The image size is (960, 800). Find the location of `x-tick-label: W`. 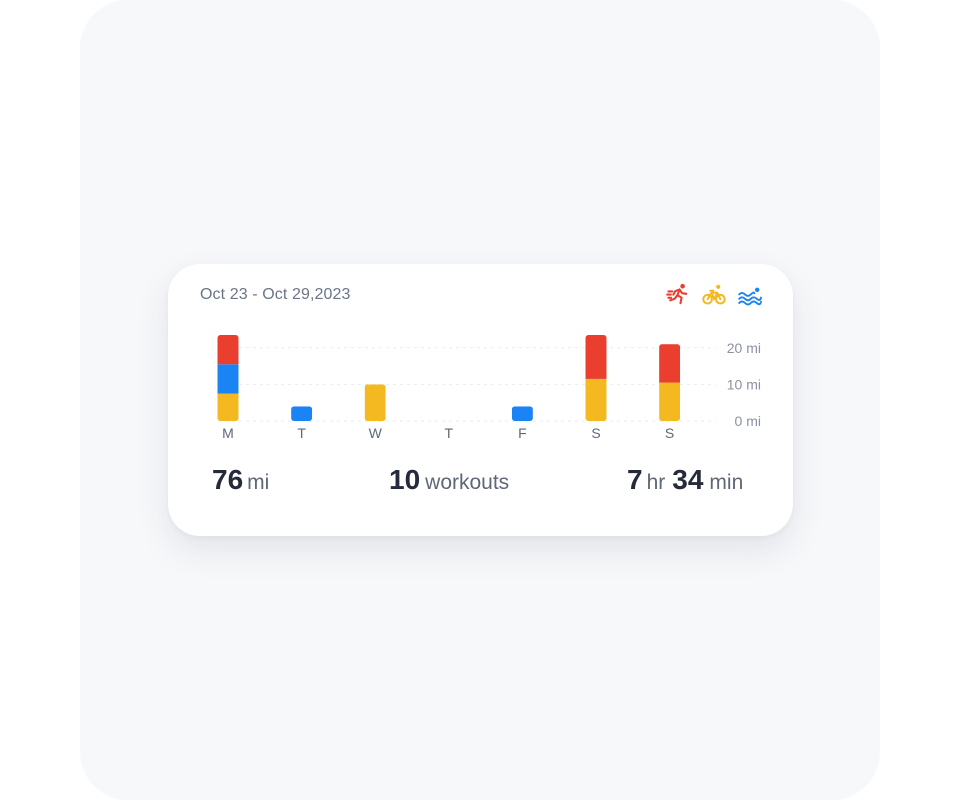

x-tick-label: W is located at coordinates (376, 433).